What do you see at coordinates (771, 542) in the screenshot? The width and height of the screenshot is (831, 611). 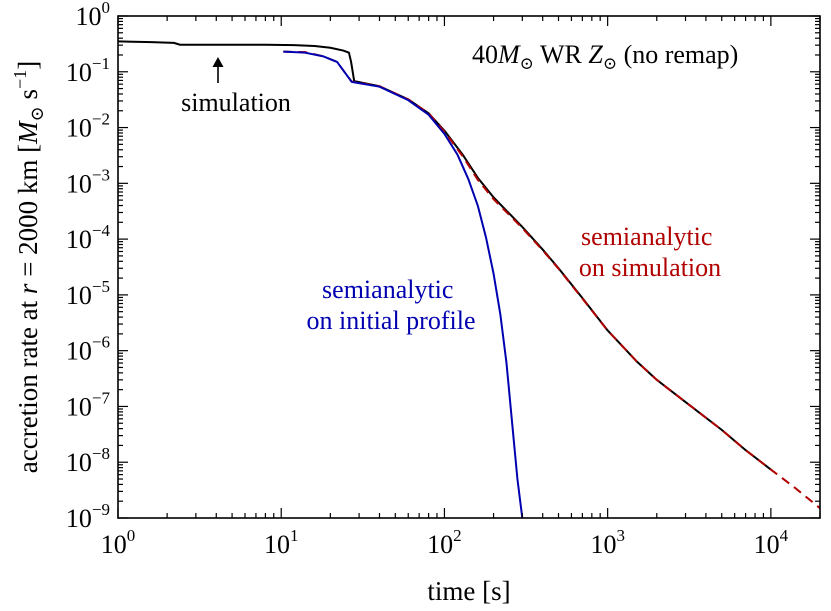 I see `x-tick-label-4: 10⁴` at bounding box center [771, 542].